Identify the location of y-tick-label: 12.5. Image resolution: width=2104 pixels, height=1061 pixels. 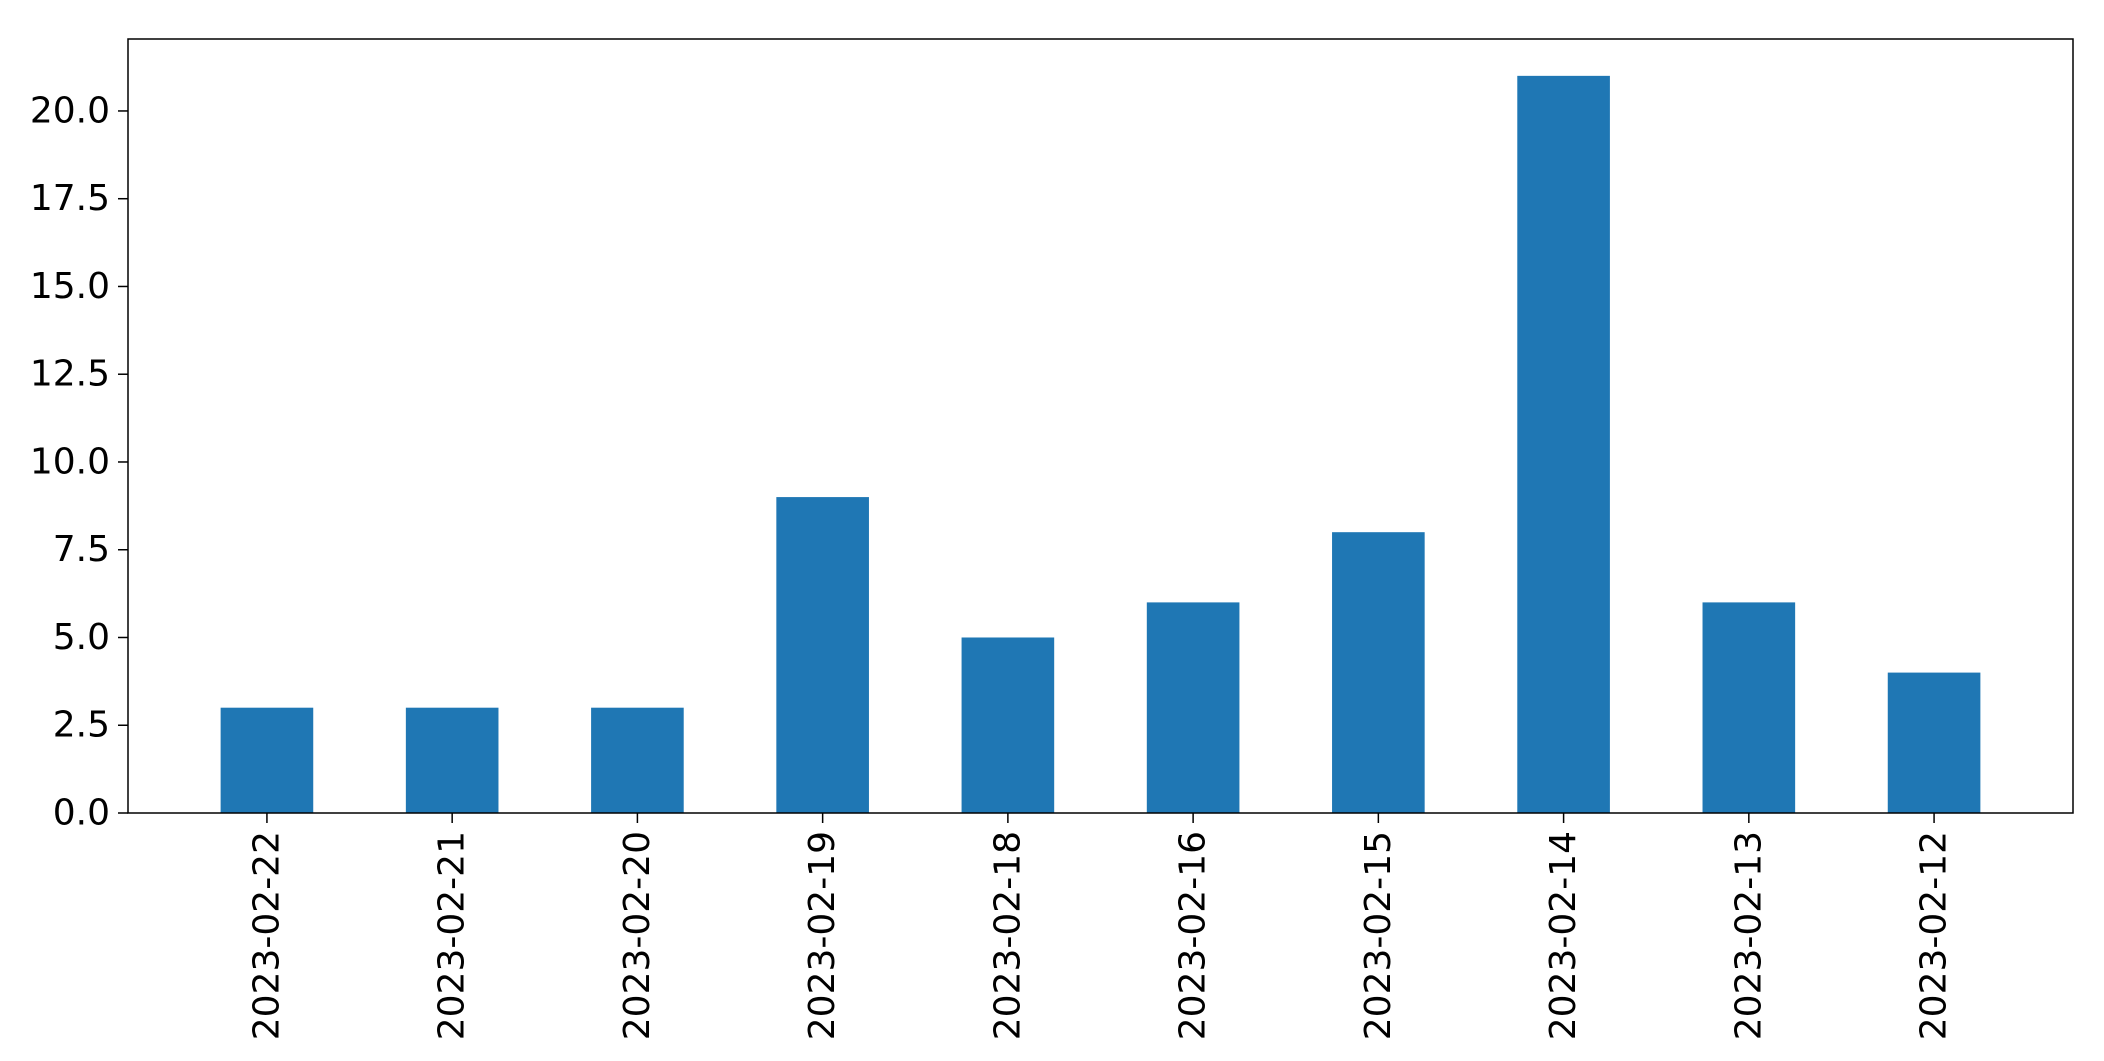
(70, 374).